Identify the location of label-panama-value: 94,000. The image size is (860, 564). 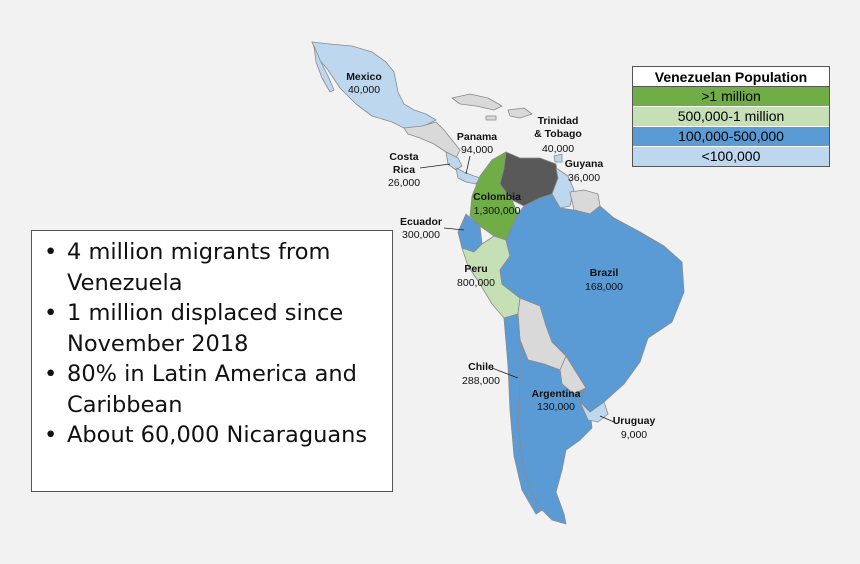
(477, 150).